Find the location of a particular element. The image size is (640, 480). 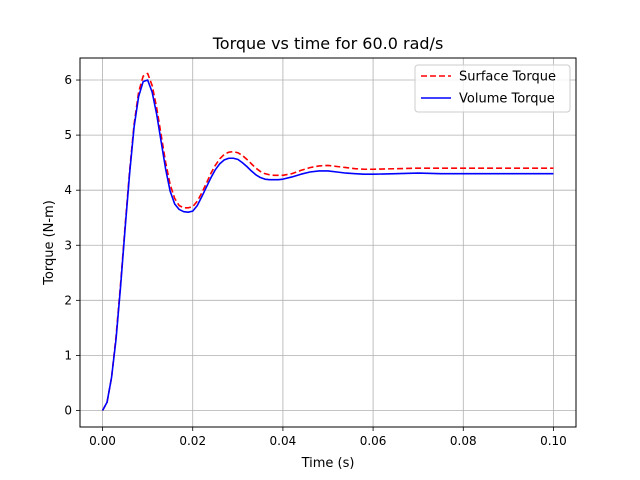

y-tick-label: 0 is located at coordinates (68, 410).